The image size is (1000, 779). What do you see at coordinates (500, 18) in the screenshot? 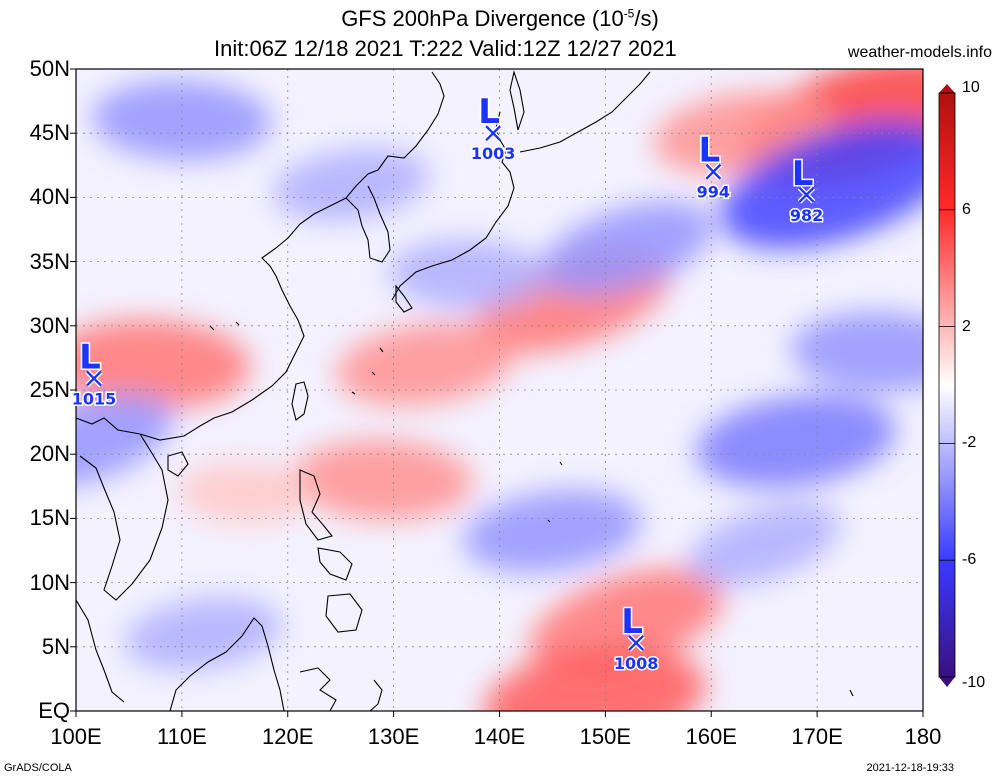
I see `chart-title: GFS 200hPa Divergence (10-5/s)` at bounding box center [500, 18].